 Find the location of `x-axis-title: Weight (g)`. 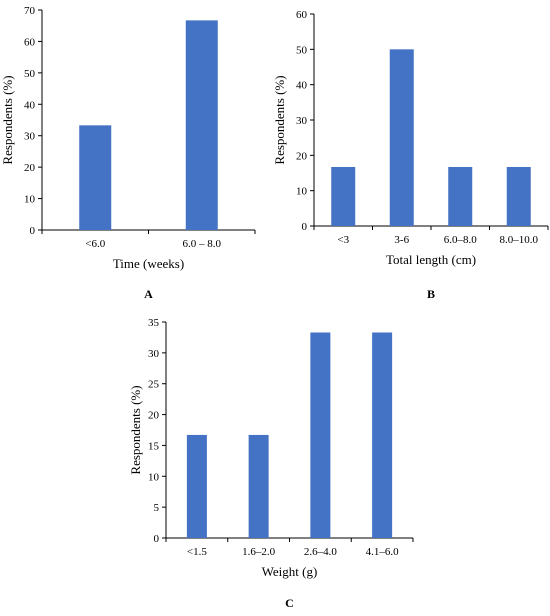

x-axis-title: Weight (g) is located at coordinates (290, 571).